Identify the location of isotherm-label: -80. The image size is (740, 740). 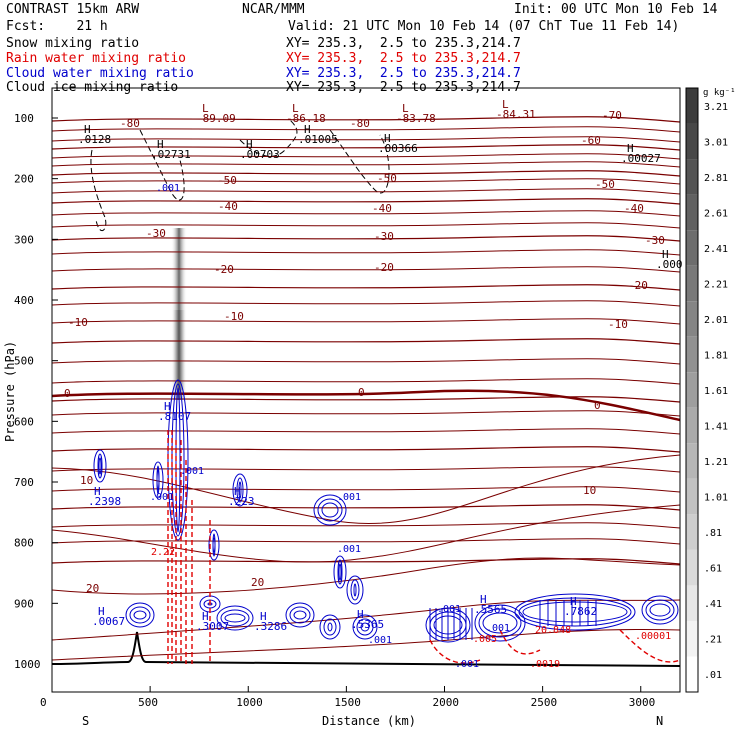
(130, 123).